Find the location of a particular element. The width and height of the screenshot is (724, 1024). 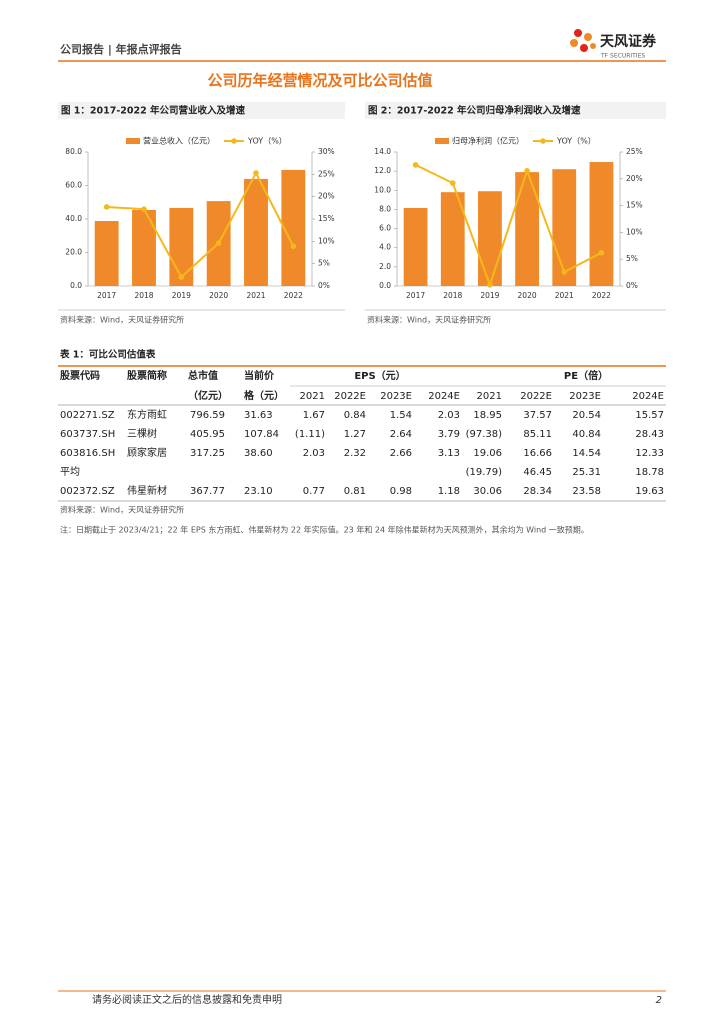

table-header: 格（元） is located at coordinates (264, 395).